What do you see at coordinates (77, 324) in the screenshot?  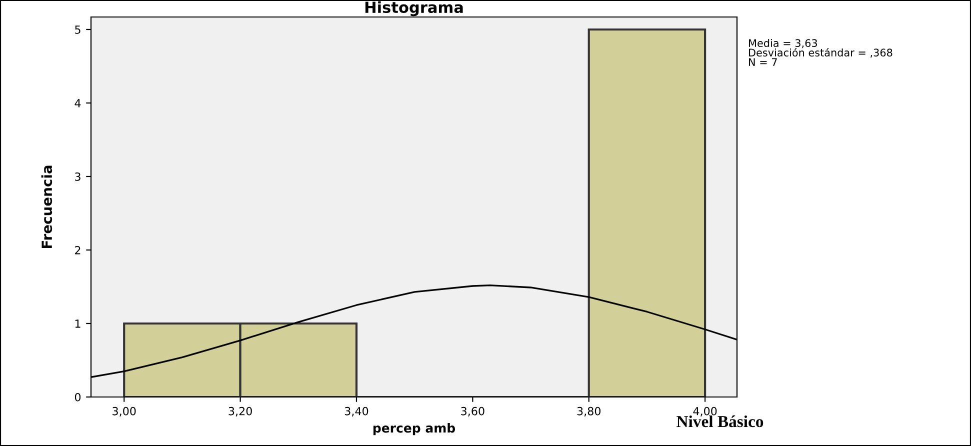 I see `y-tick-label: 1` at bounding box center [77, 324].